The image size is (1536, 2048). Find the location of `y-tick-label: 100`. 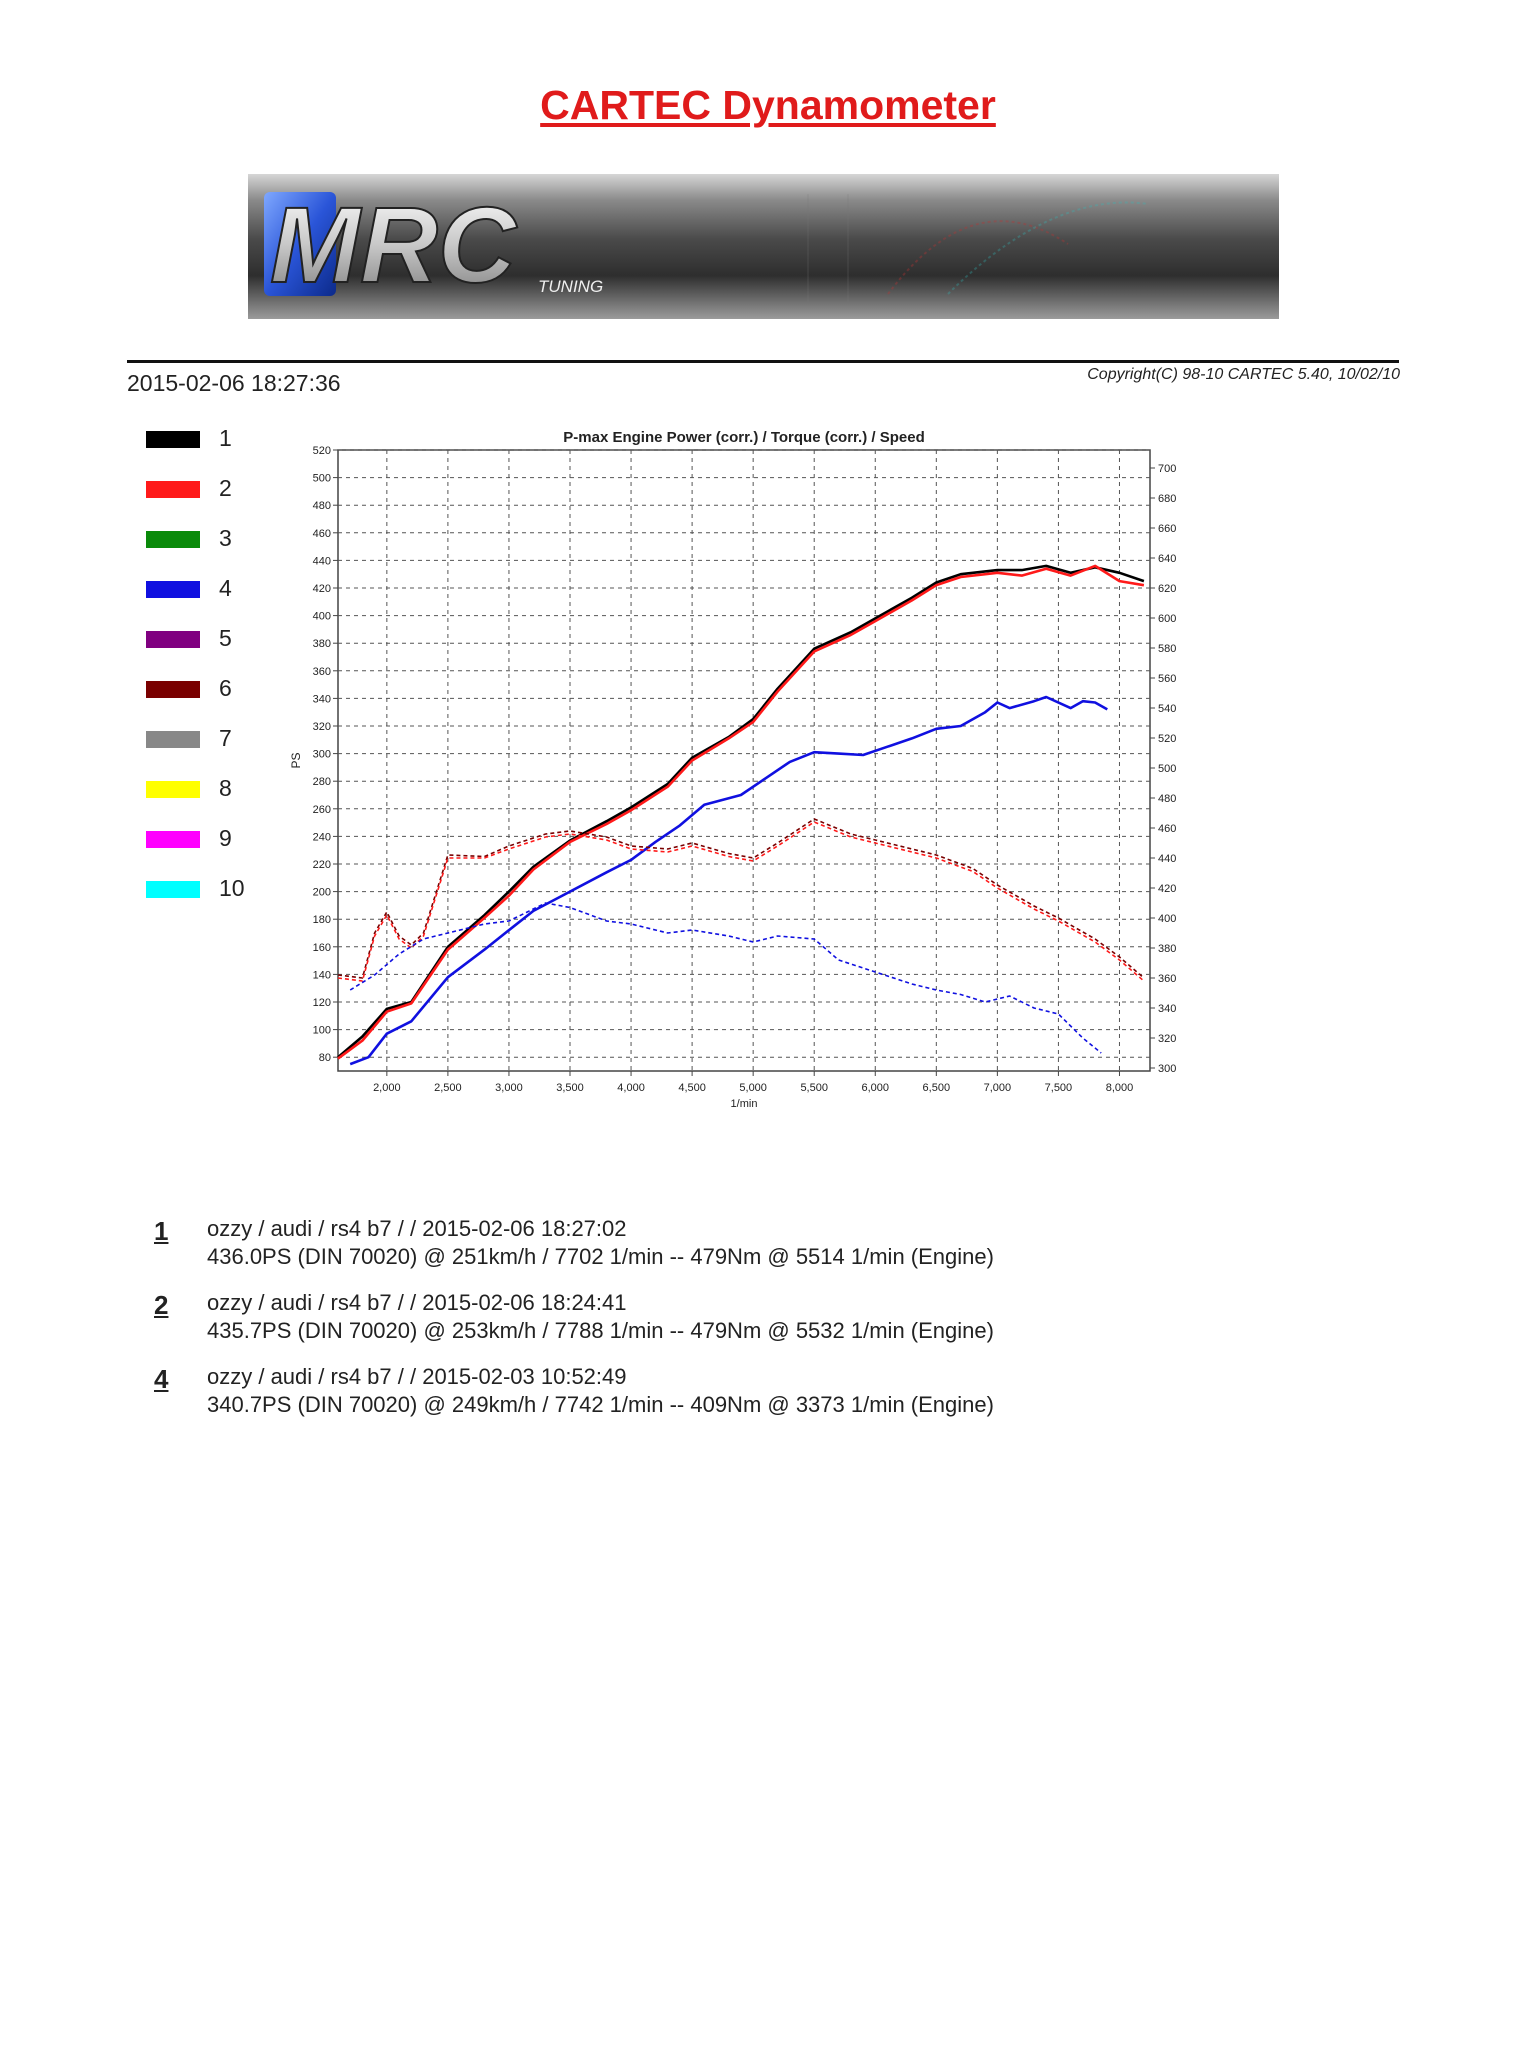

y-tick-label: 100 is located at coordinates (322, 1031).